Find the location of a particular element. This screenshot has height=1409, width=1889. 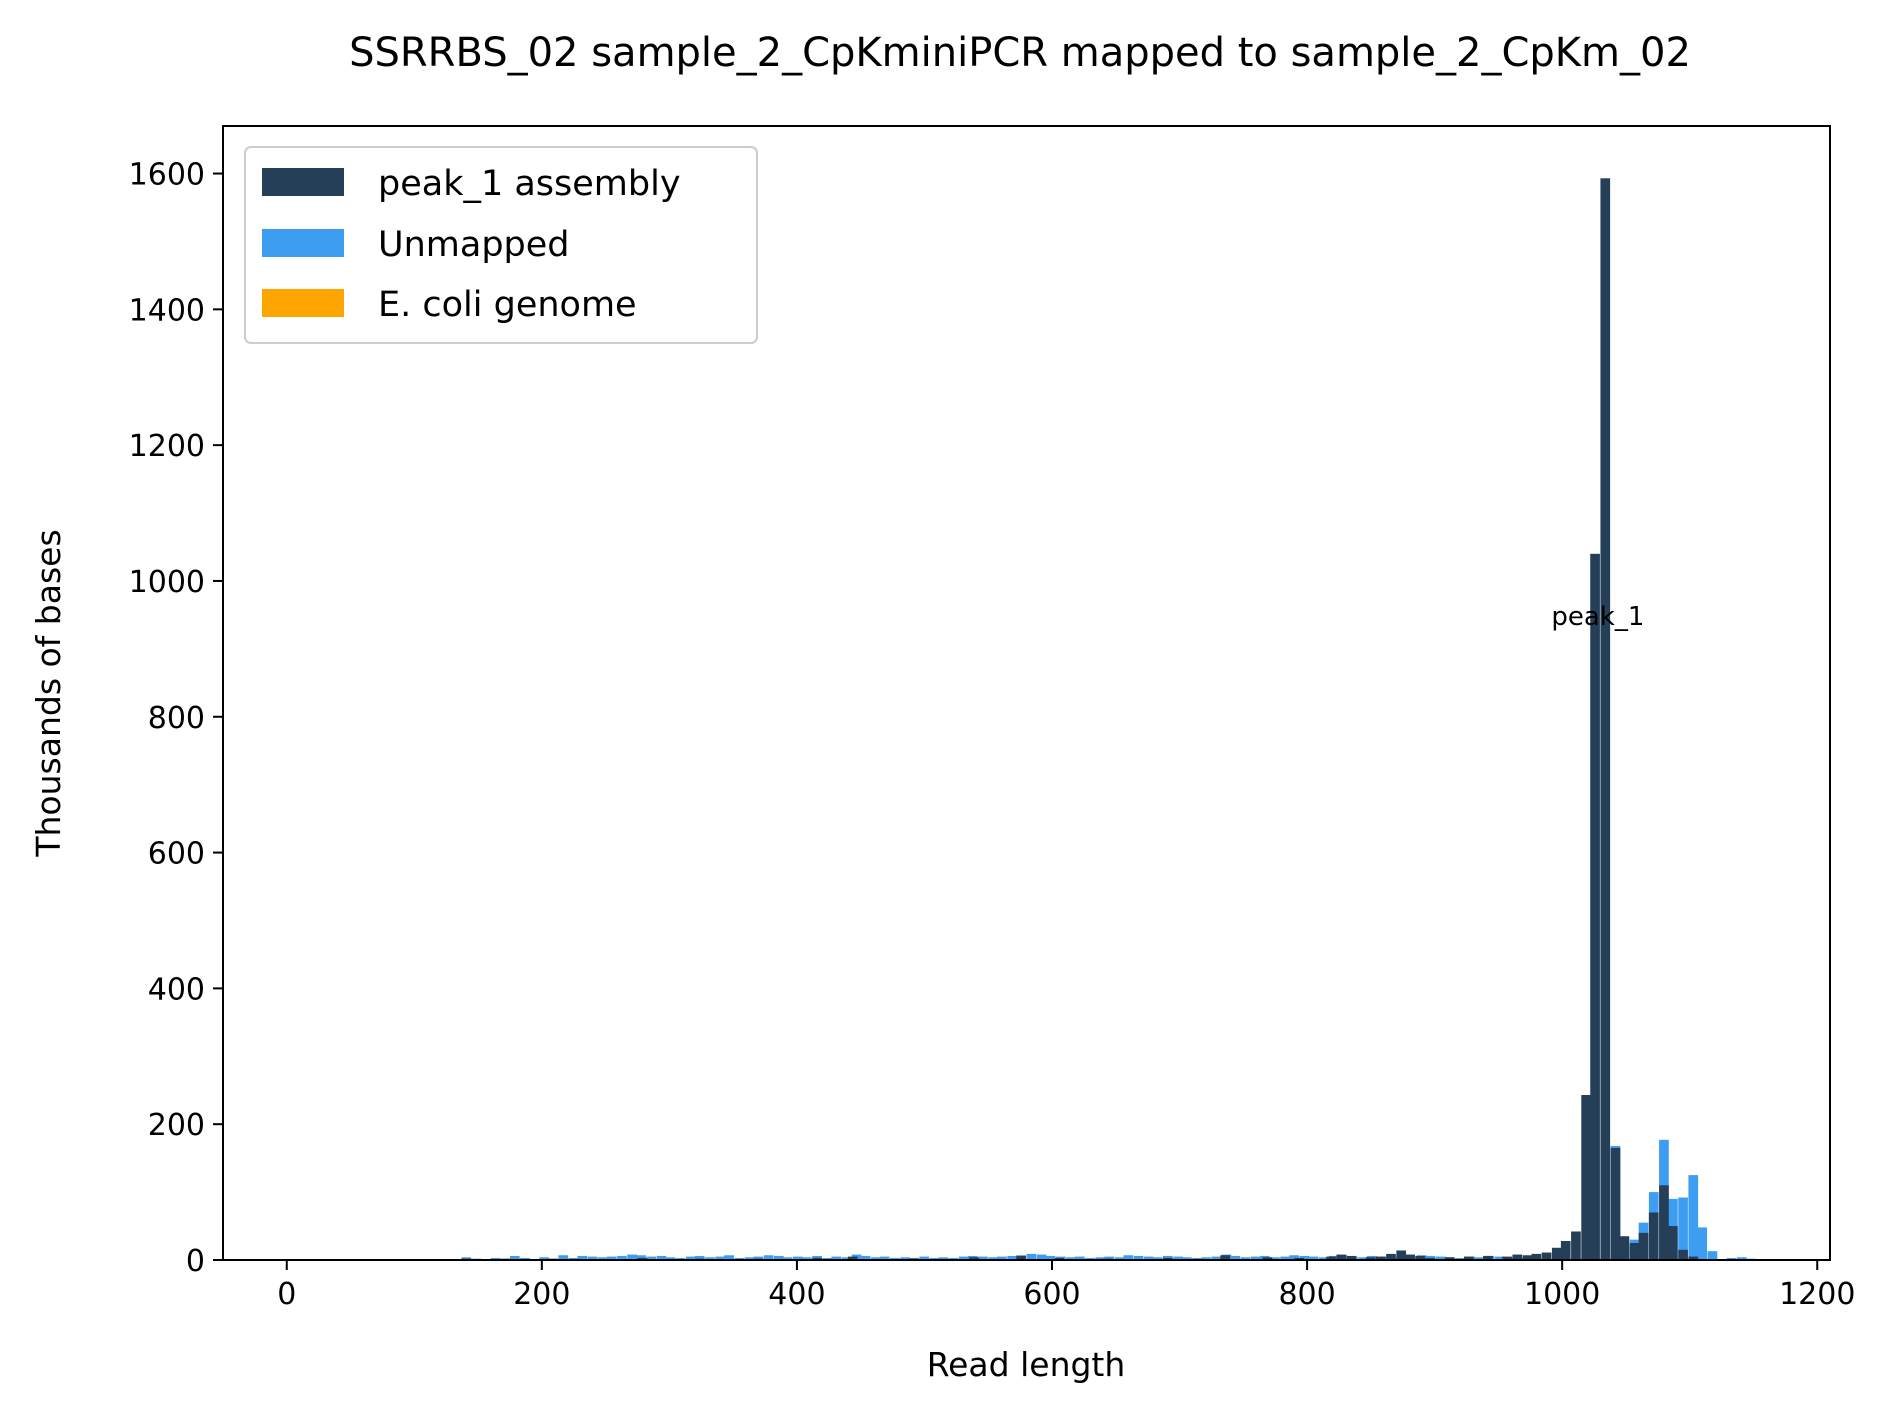

y-tick-label: 1600 is located at coordinates (167, 175).